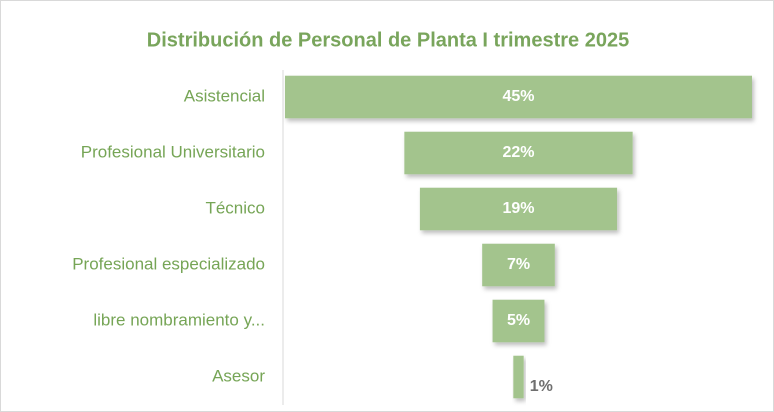  Describe the element at coordinates (541, 386) in the screenshot. I see `value-label: 1%` at that location.